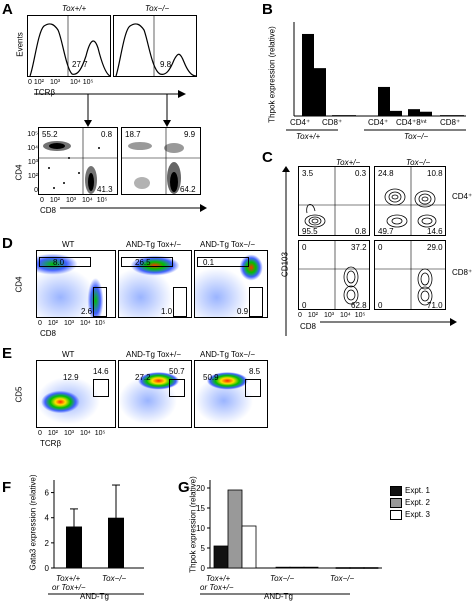 This screenshot has height=601, width=474. I want to click on panel-label-d: D, so click(7, 243).